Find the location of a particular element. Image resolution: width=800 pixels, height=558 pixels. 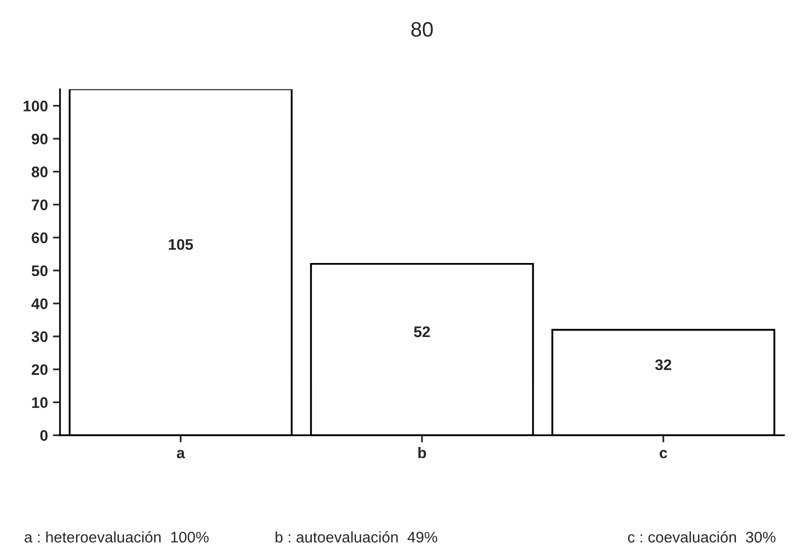

y-tick-label: 90 is located at coordinates (40, 139).